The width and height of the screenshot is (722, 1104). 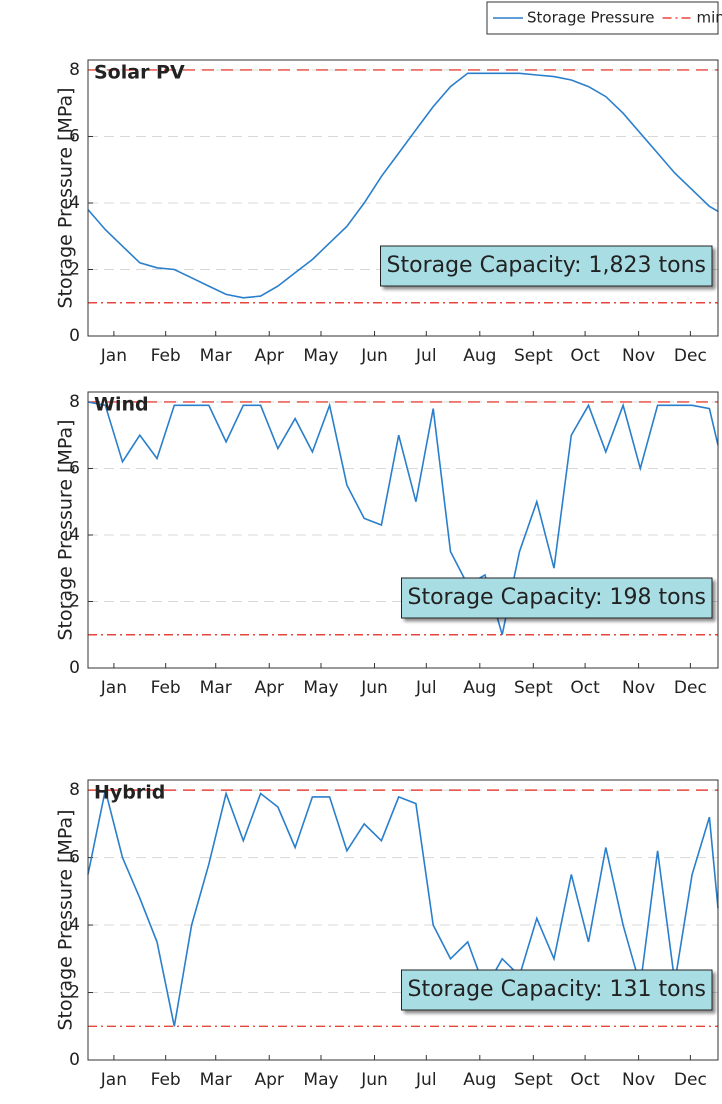 I want to click on panel-title: Hybrid, so click(x=129, y=793).